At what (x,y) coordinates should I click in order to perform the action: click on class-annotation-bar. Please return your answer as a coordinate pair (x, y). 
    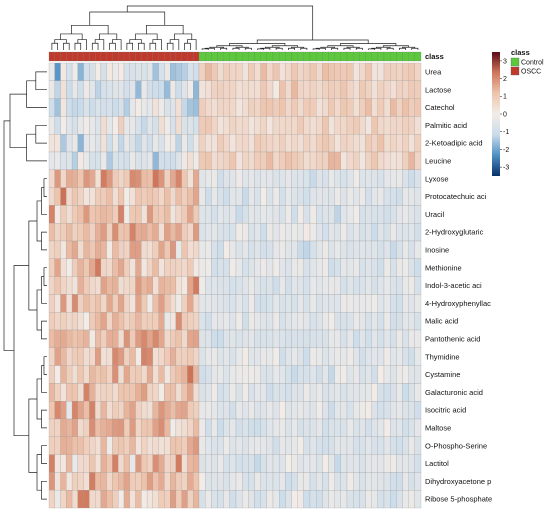
    Looking at the image, I should click on (235, 56).